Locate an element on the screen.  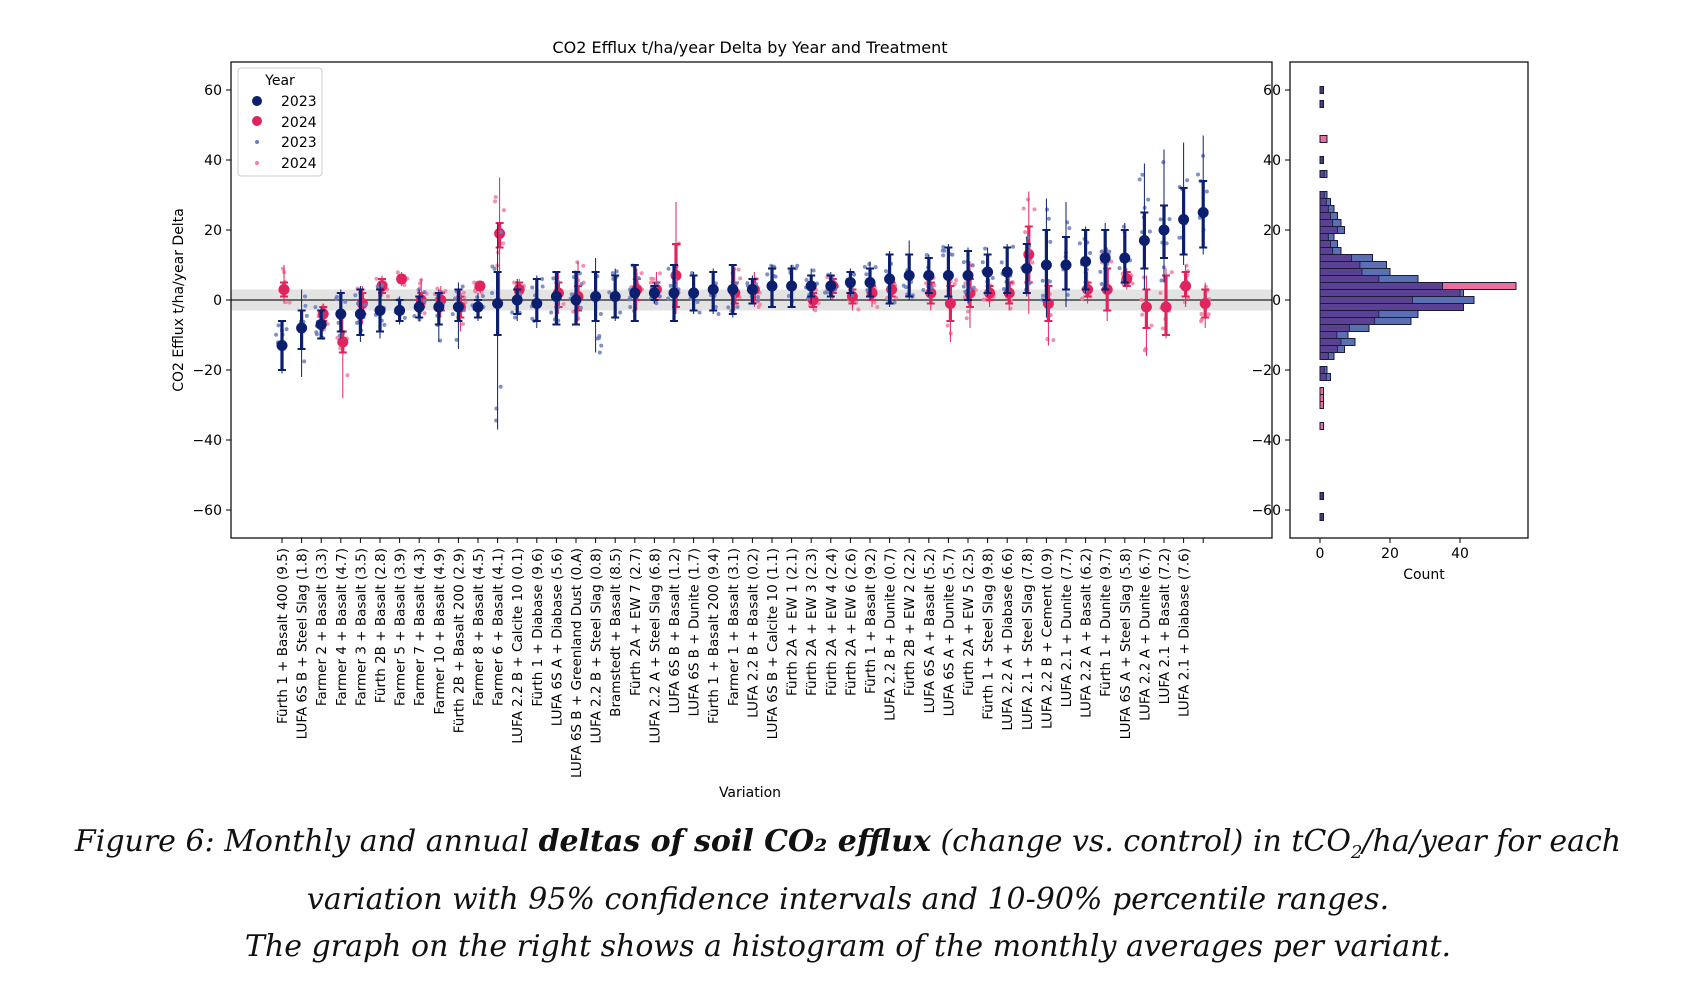
x-tick-label: Farmer 6 + Basalt (4.1) is located at coordinates (499, 627).